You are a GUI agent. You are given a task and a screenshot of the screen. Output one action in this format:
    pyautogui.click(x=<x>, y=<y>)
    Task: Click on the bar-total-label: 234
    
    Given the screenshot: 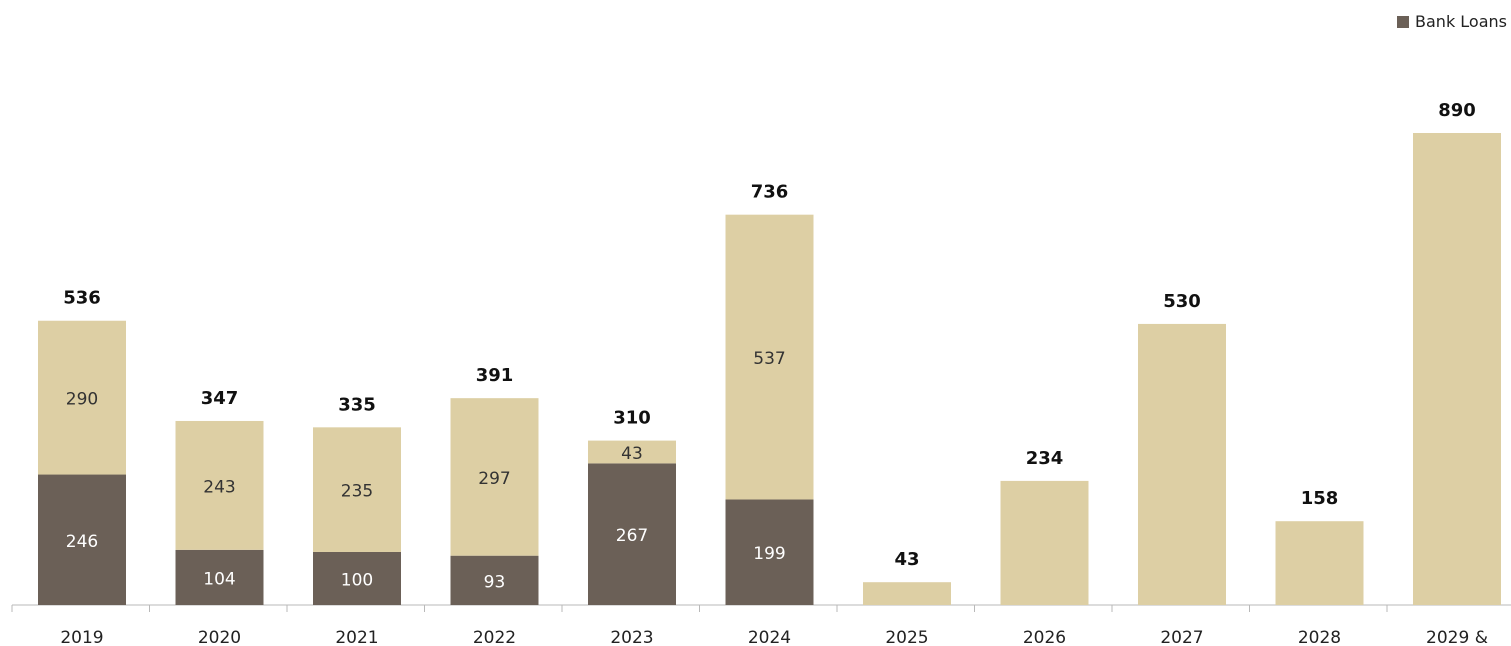 What is the action you would take?
    pyautogui.click(x=1045, y=458)
    